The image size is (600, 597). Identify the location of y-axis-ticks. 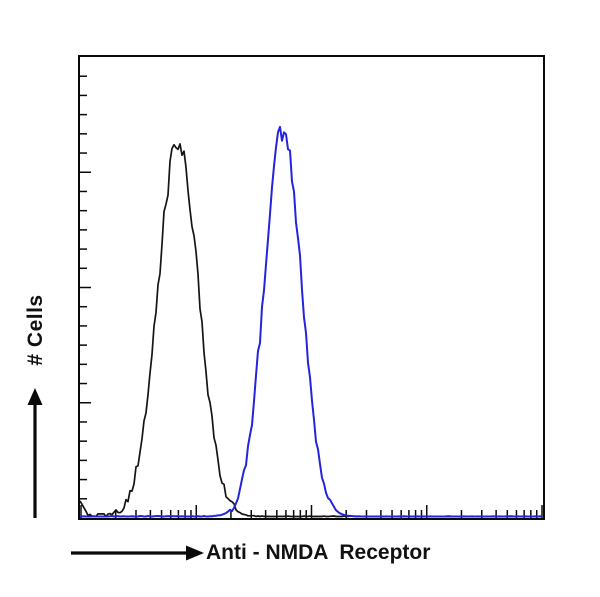
(85, 287).